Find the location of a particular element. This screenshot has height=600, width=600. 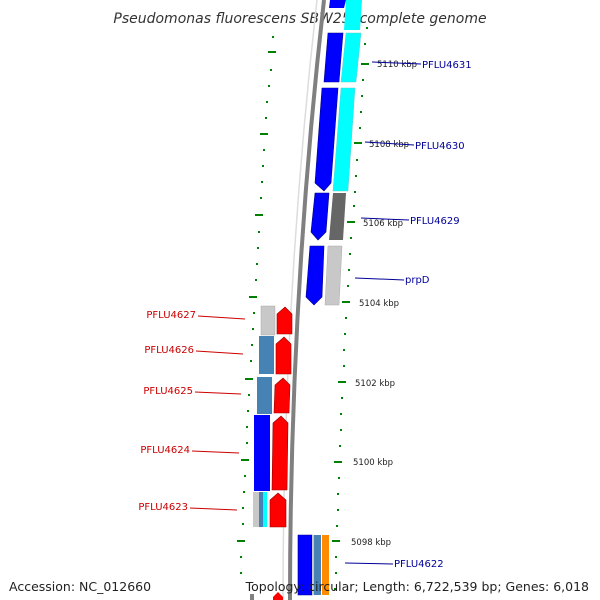

gene-label-PFLU4626: PFLU4626 is located at coordinates (169, 350).